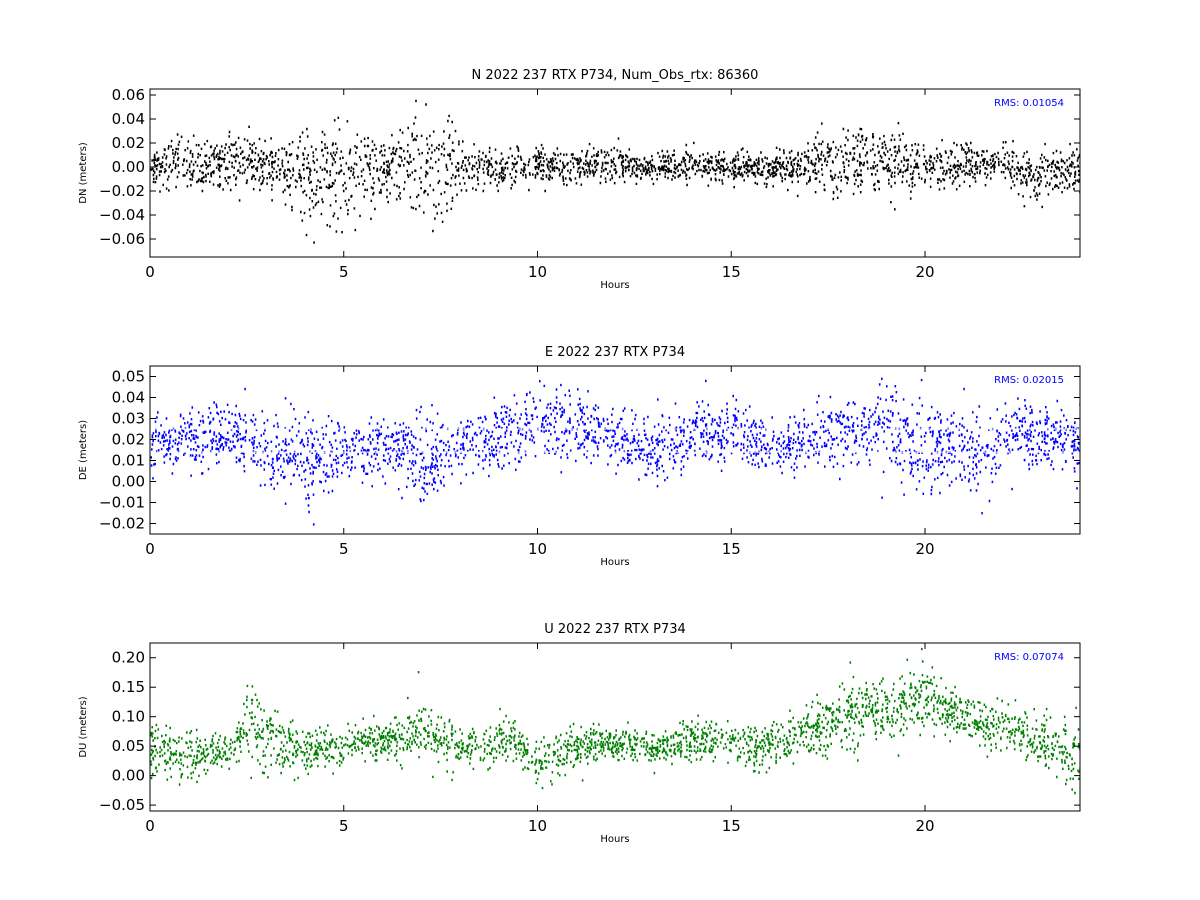  I want to click on north-yaxis-label: DN (meters), so click(83, 173).